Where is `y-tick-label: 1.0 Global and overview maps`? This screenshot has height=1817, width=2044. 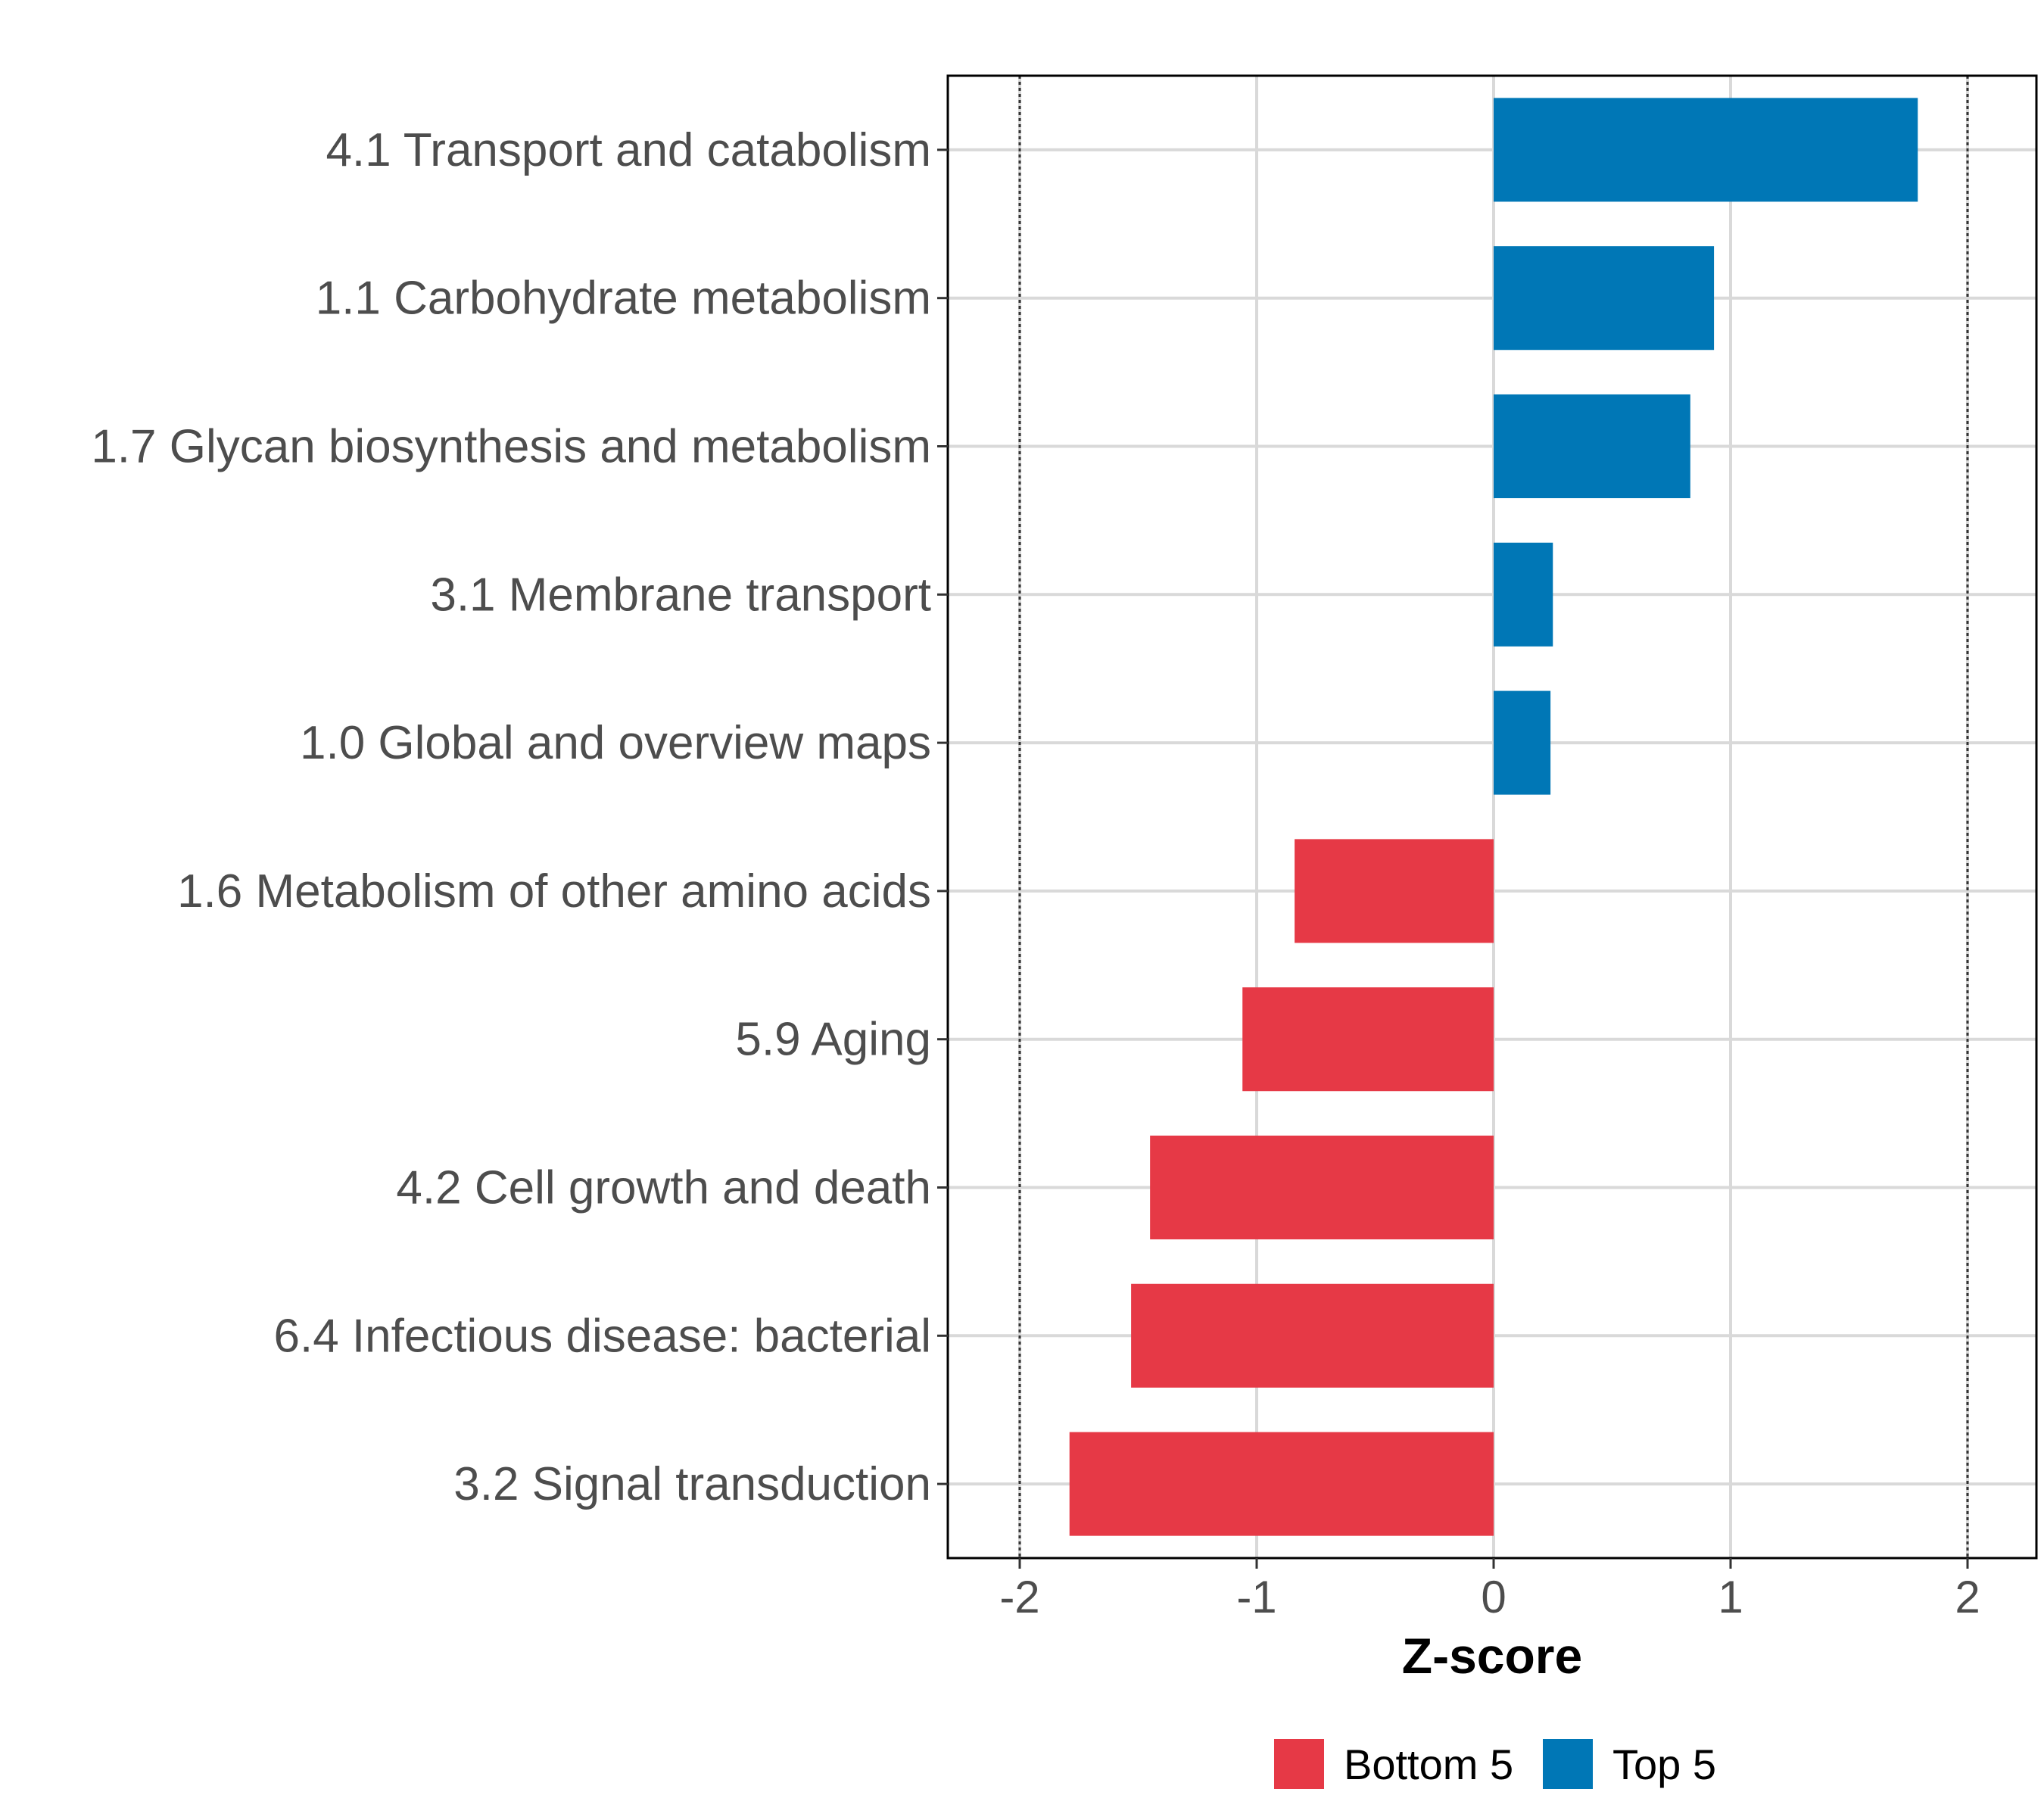 y-tick-label: 1.0 Global and overview maps is located at coordinates (615, 743).